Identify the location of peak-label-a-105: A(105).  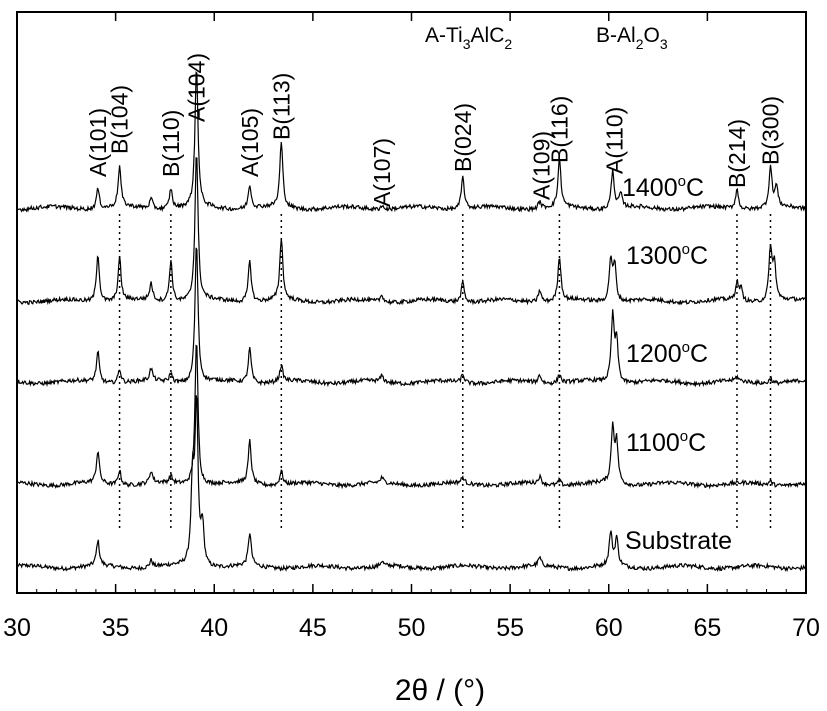
(250, 142).